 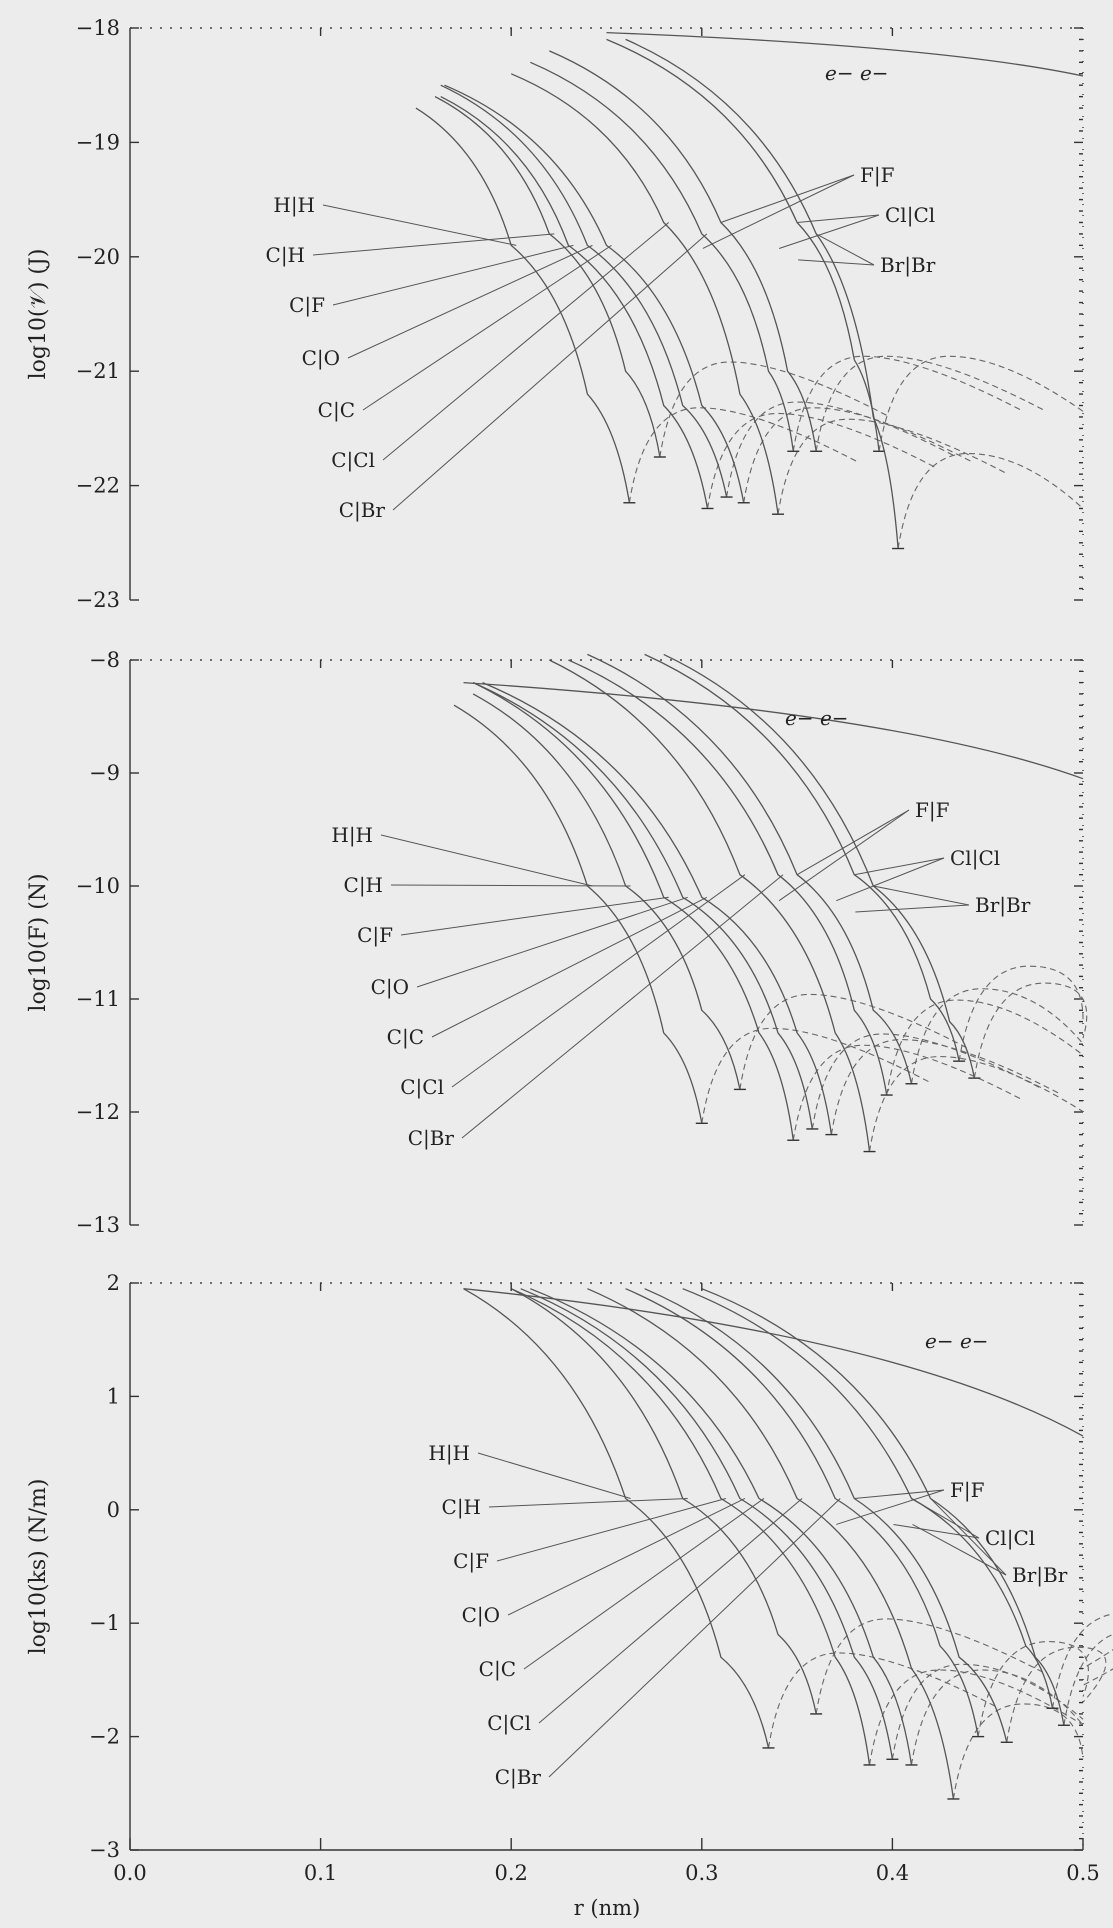 What do you see at coordinates (285, 255) in the screenshot?
I see `series-label: C|H` at bounding box center [285, 255].